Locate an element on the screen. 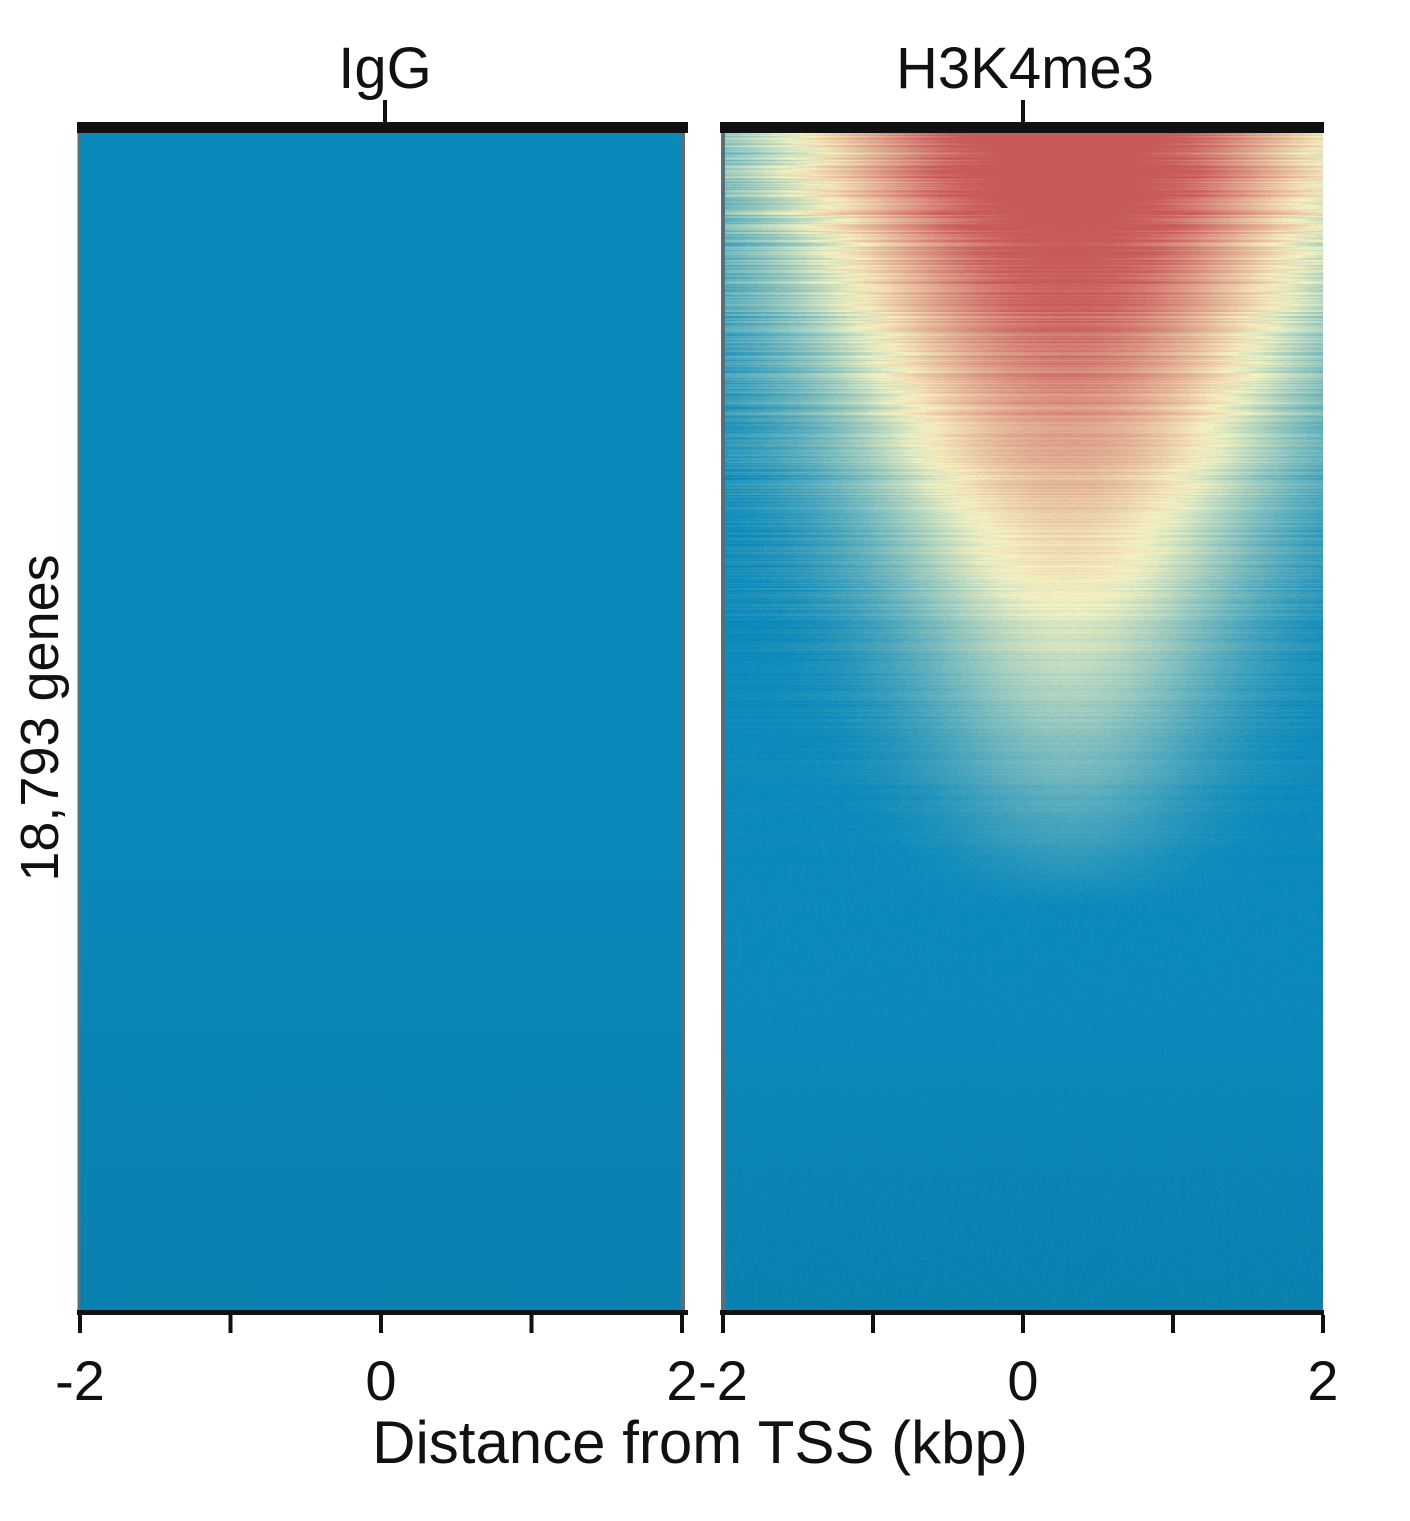 Image resolution: width=1410 pixels, height=1521 pixels. x-tick-labels-h3k4me3: -2 0 2 is located at coordinates (1018, 1380).